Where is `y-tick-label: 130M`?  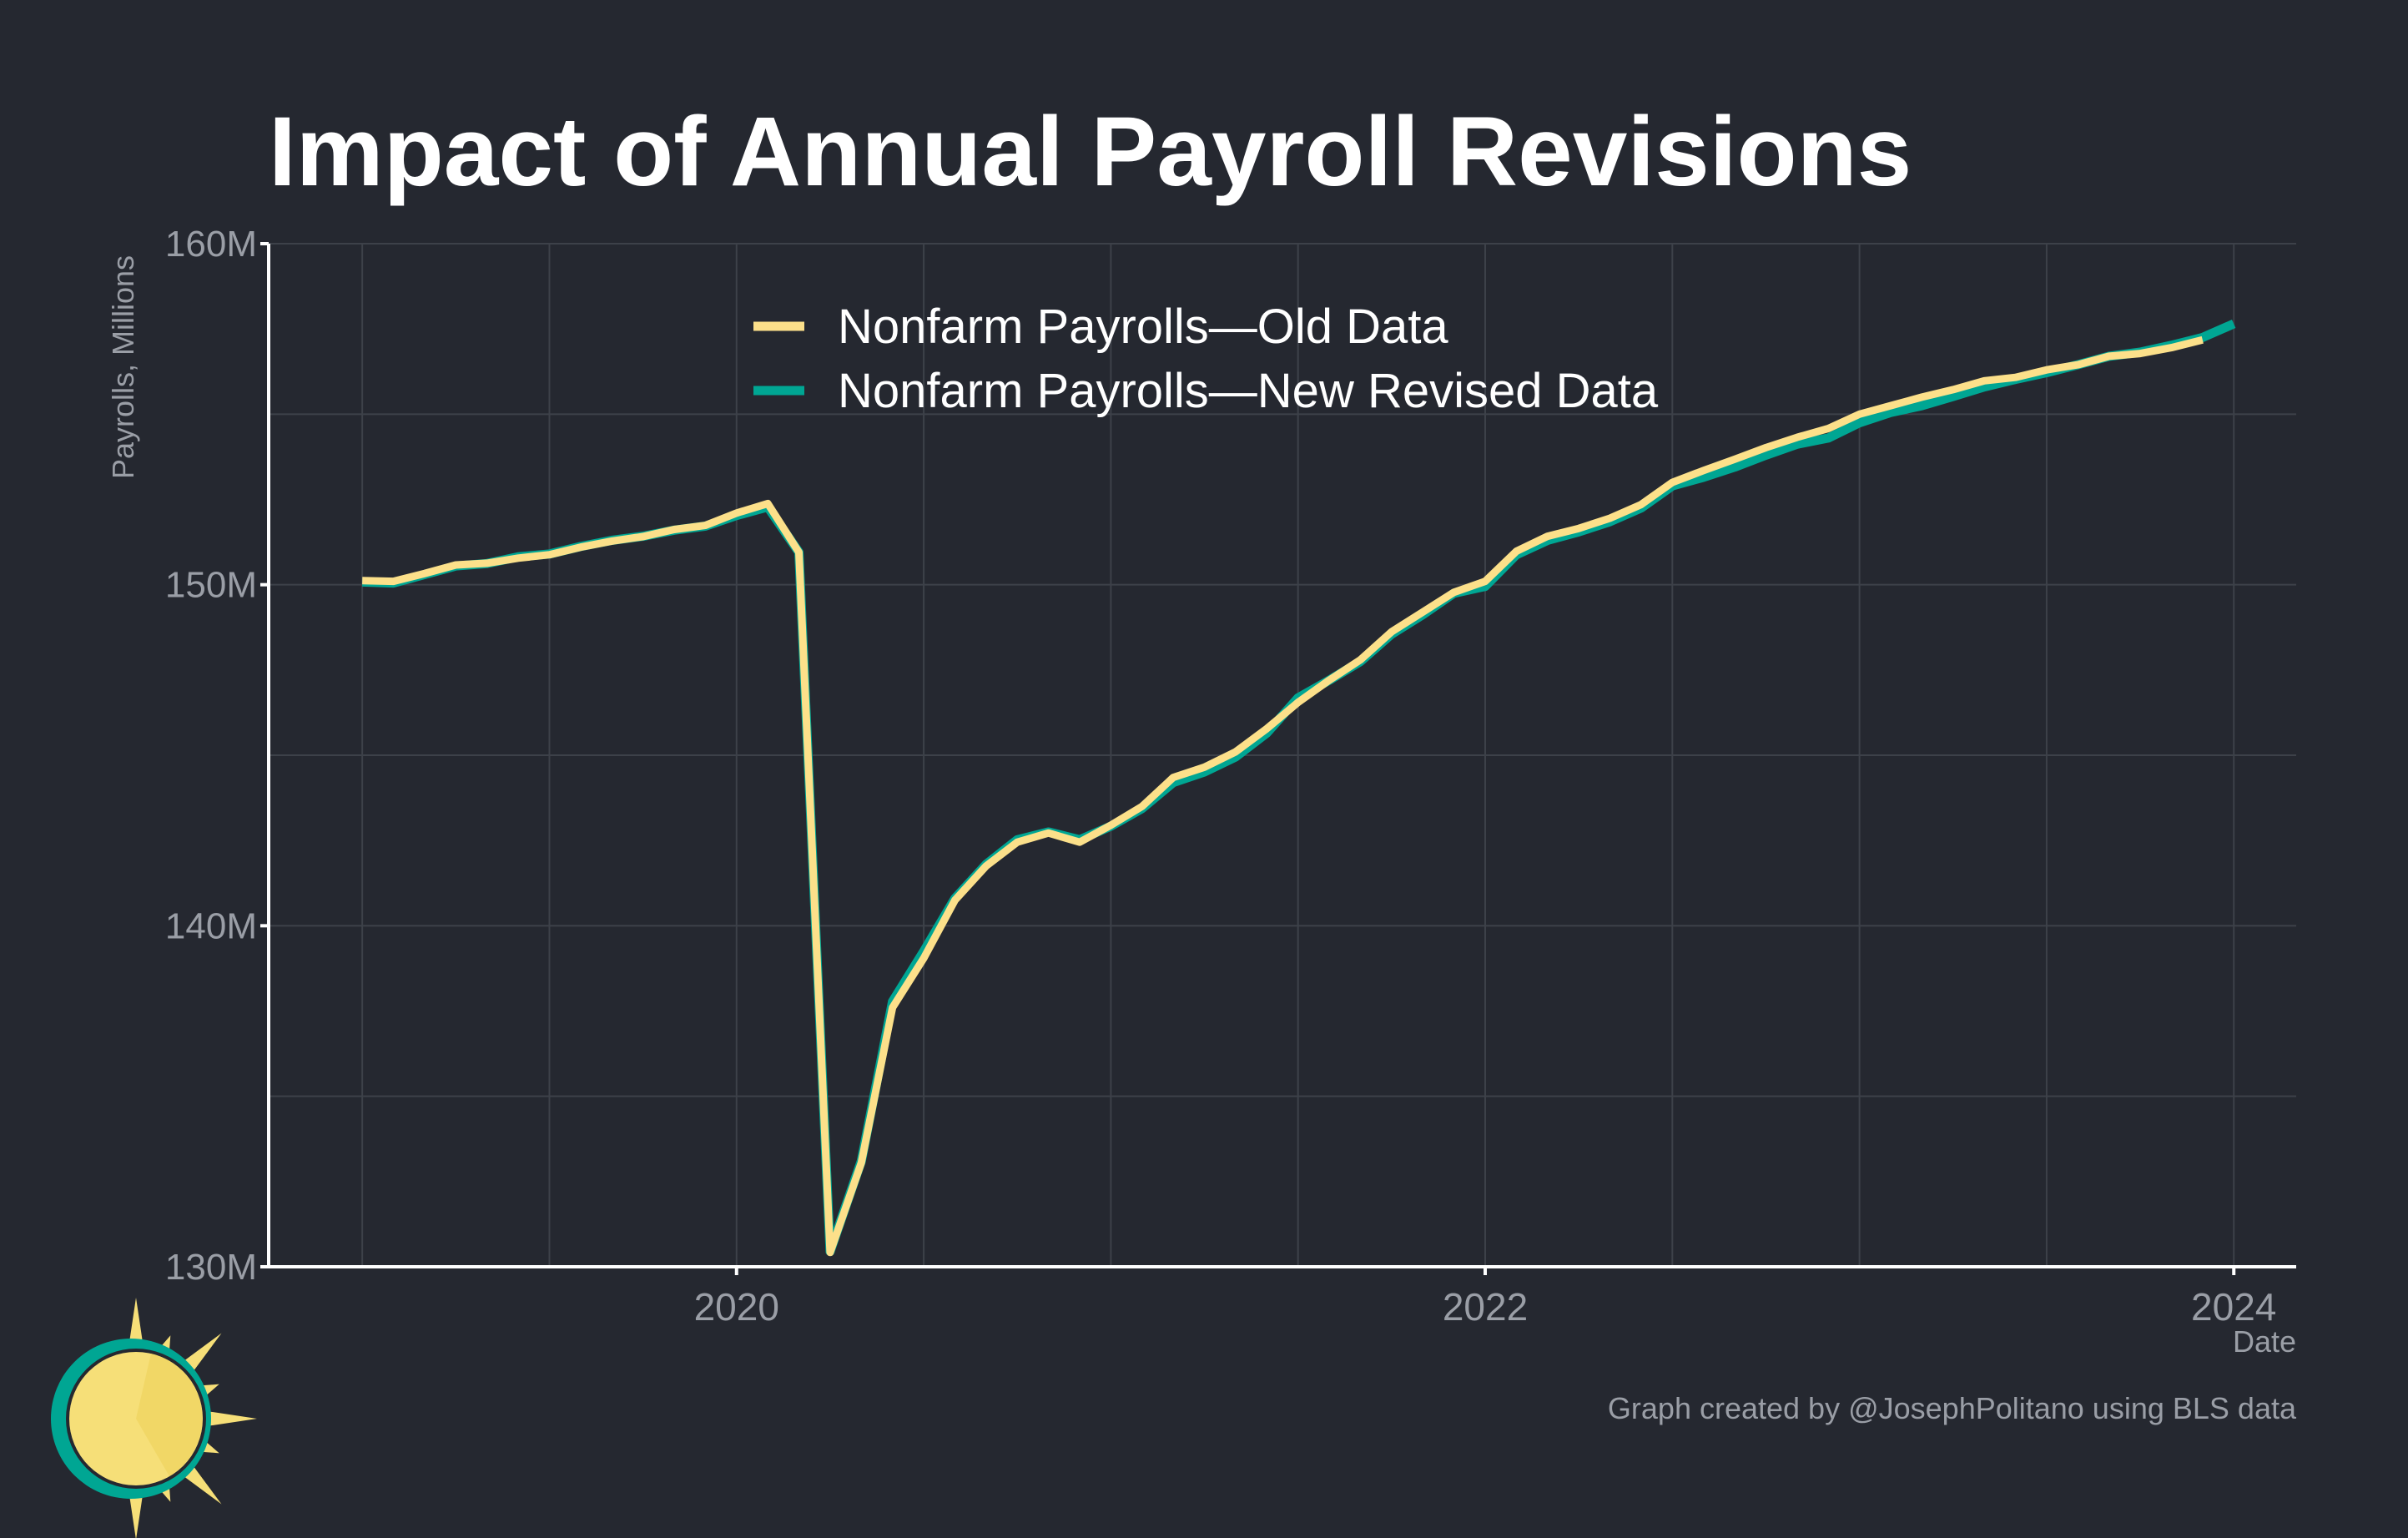 y-tick-label: 130M is located at coordinates (211, 1267).